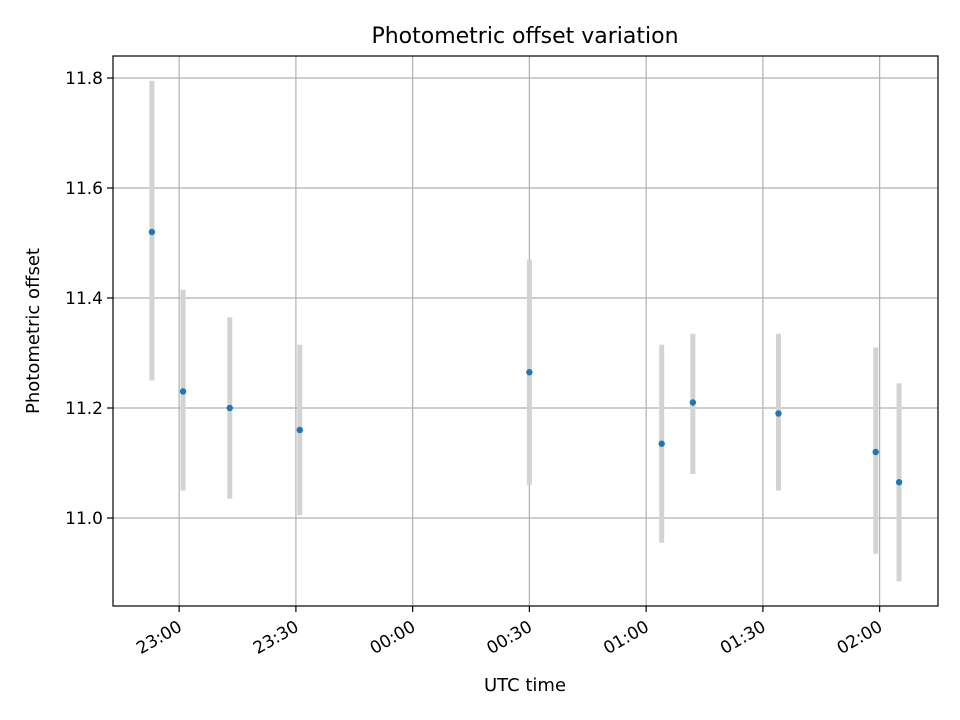  What do you see at coordinates (393, 638) in the screenshot?
I see `x-tick-label: 00:00` at bounding box center [393, 638].